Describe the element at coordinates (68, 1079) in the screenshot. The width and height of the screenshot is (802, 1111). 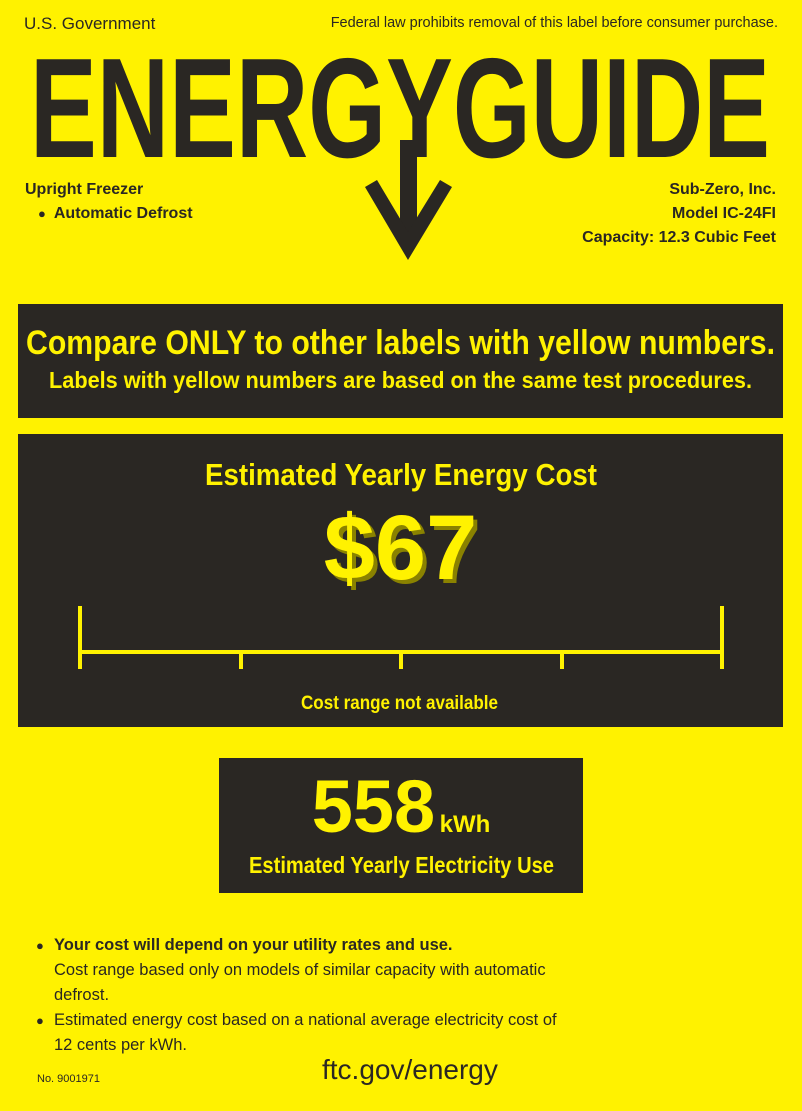
I see `label-number: No. 9001971` at that location.